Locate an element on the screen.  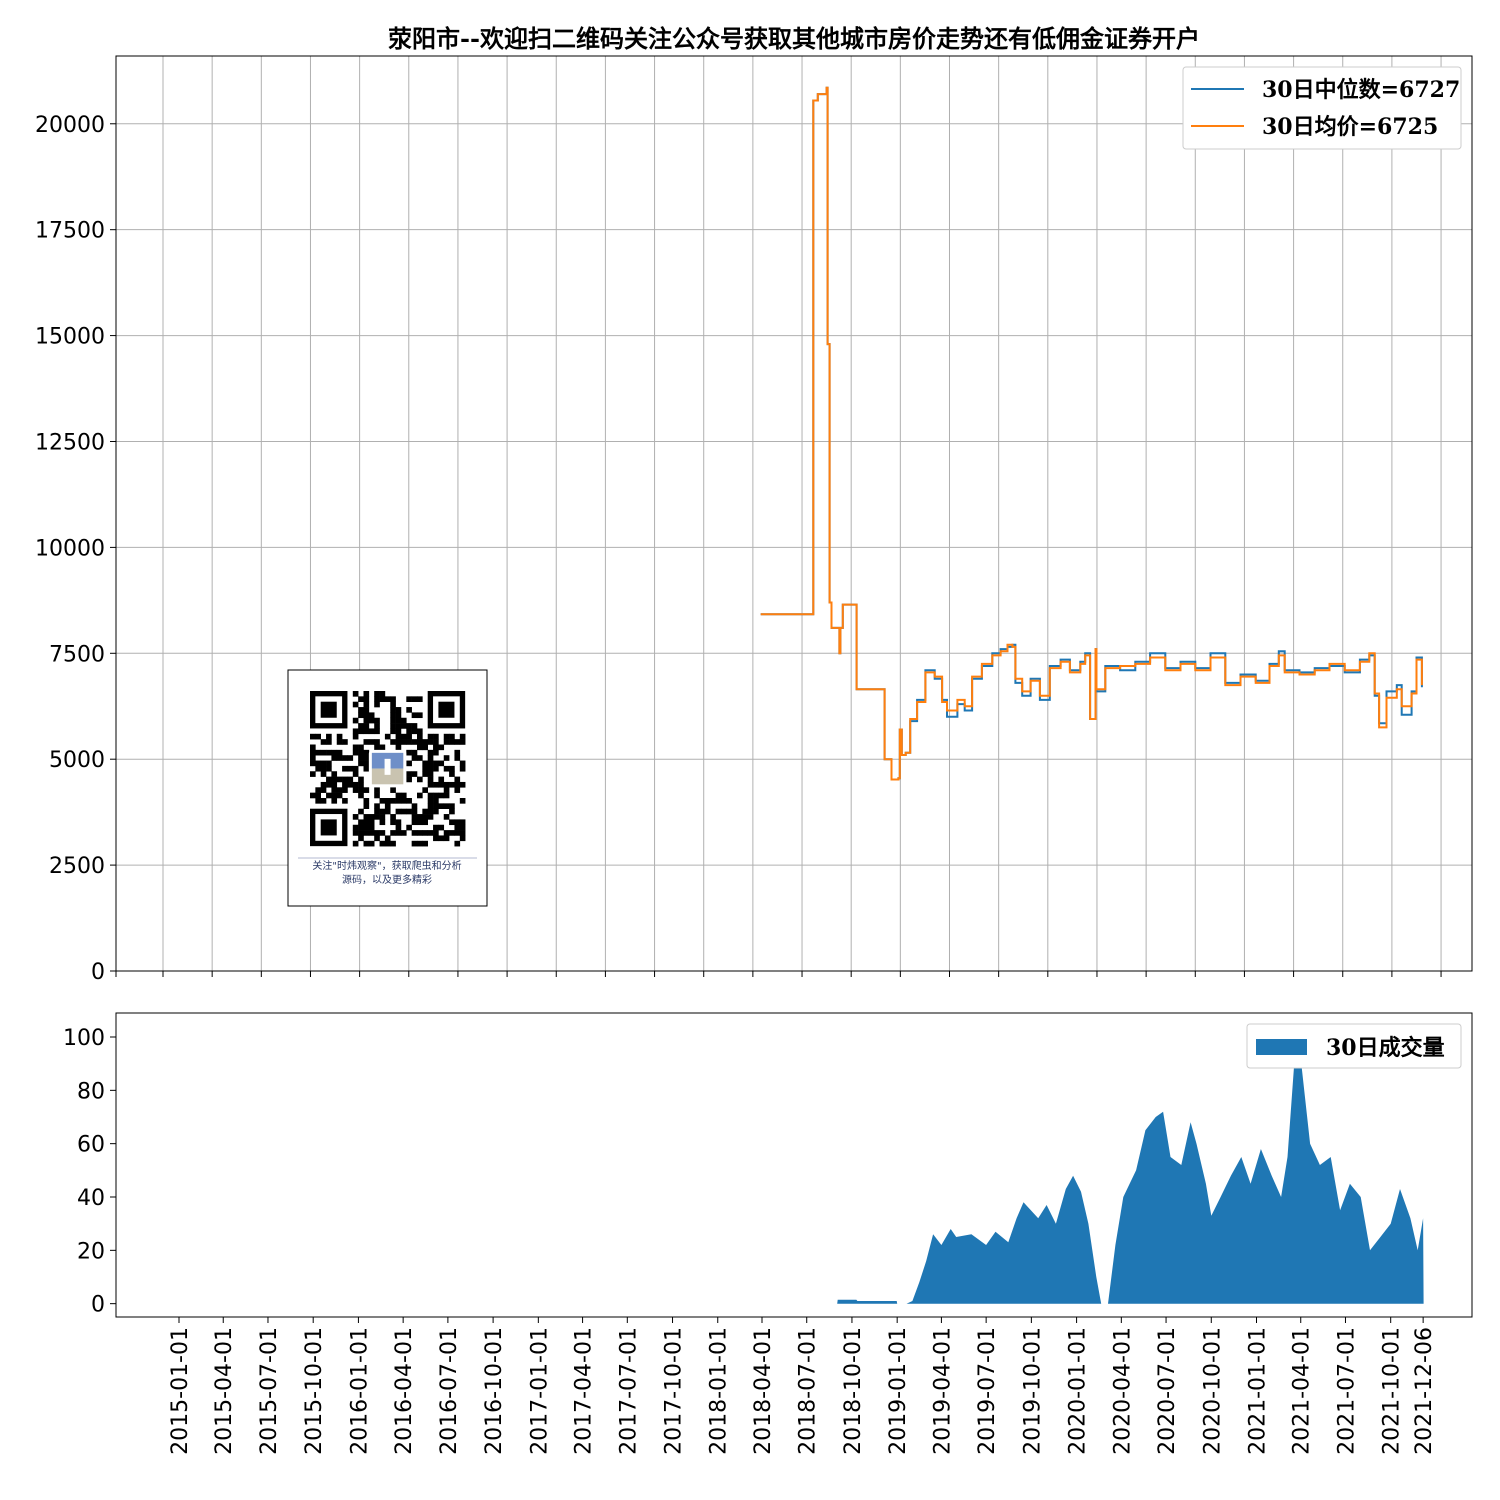
bottom-y-tick-label: 80 is located at coordinates (91, 1091).